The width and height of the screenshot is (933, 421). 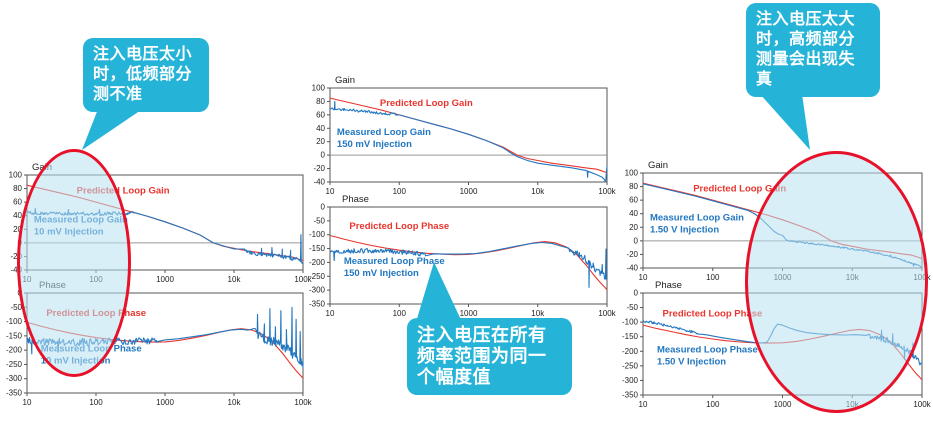 I want to click on highlight-ellipse-high-frequency, so click(x=836, y=282).